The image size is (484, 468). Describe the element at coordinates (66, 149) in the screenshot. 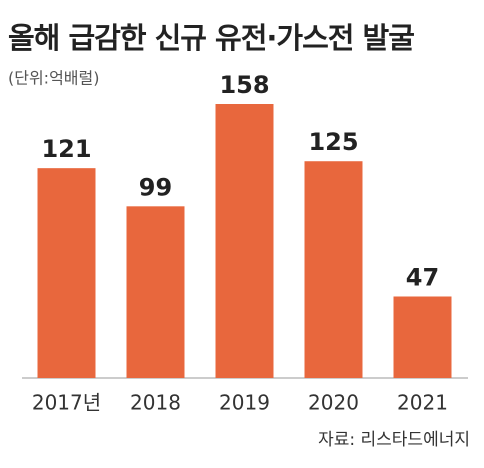

I see `value-label: 121` at that location.